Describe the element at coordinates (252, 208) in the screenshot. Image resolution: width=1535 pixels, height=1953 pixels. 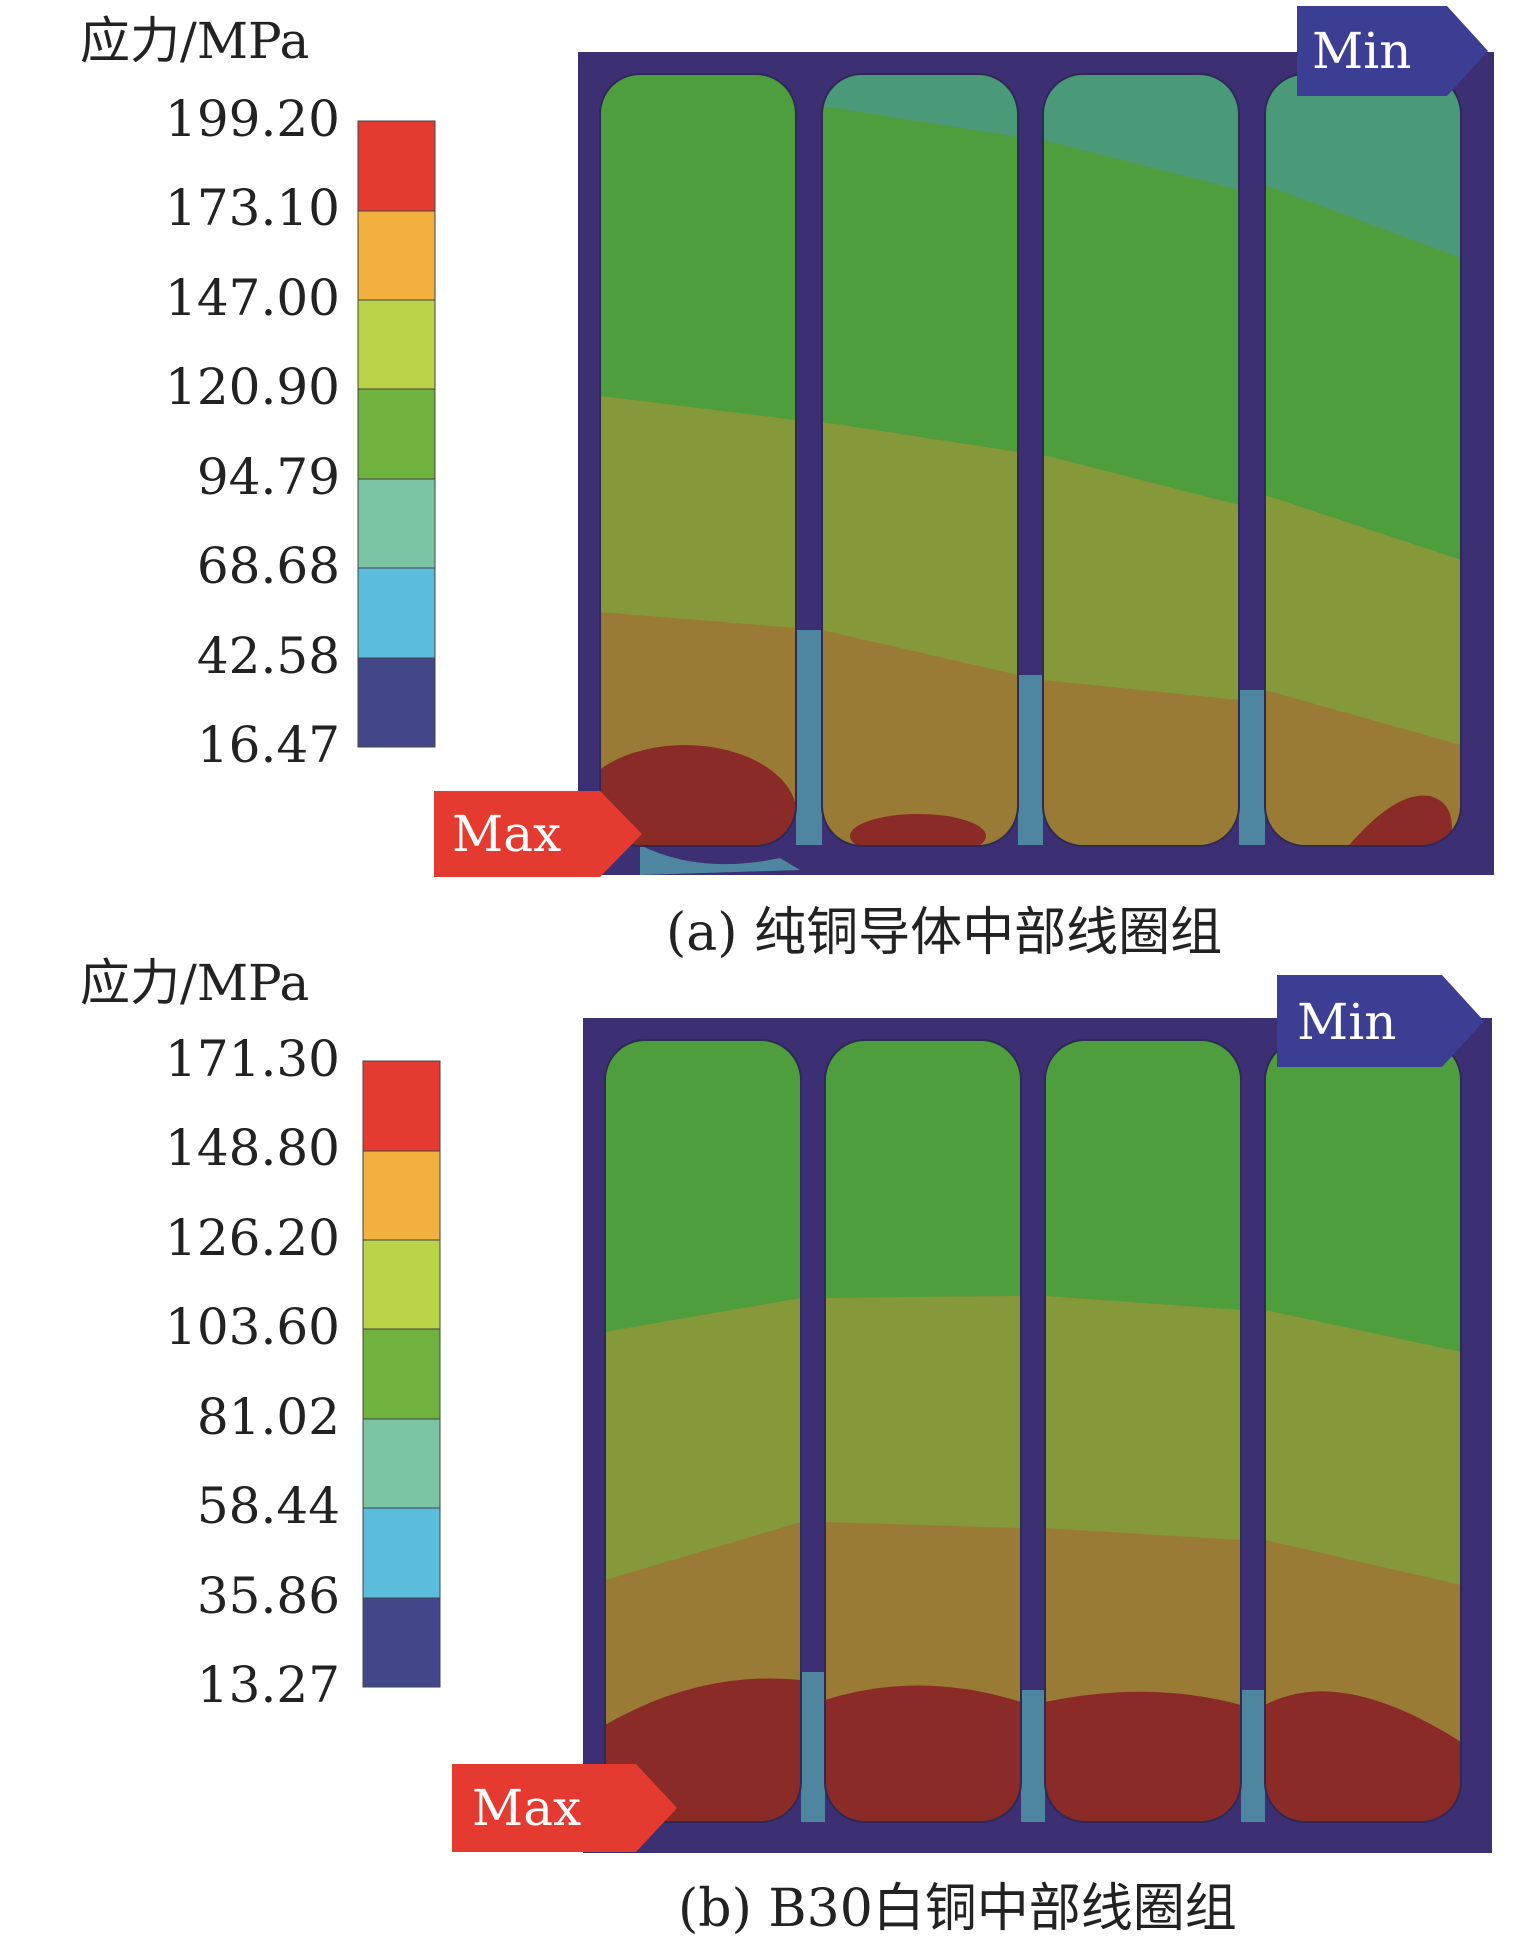
I see `legend-tick: 173.10` at that location.